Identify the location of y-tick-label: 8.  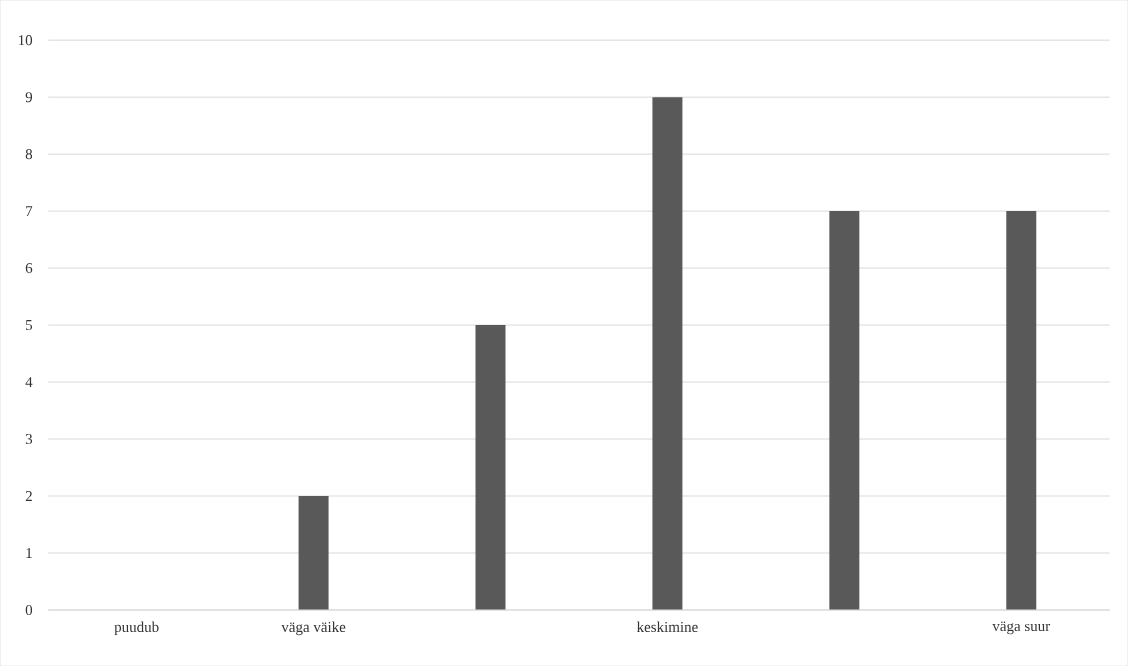
(29, 154).